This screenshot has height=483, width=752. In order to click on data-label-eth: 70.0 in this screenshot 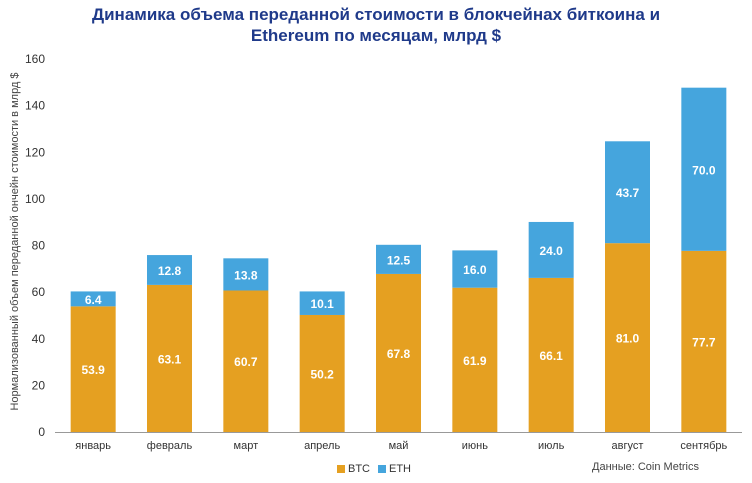, I will do `click(704, 170)`.